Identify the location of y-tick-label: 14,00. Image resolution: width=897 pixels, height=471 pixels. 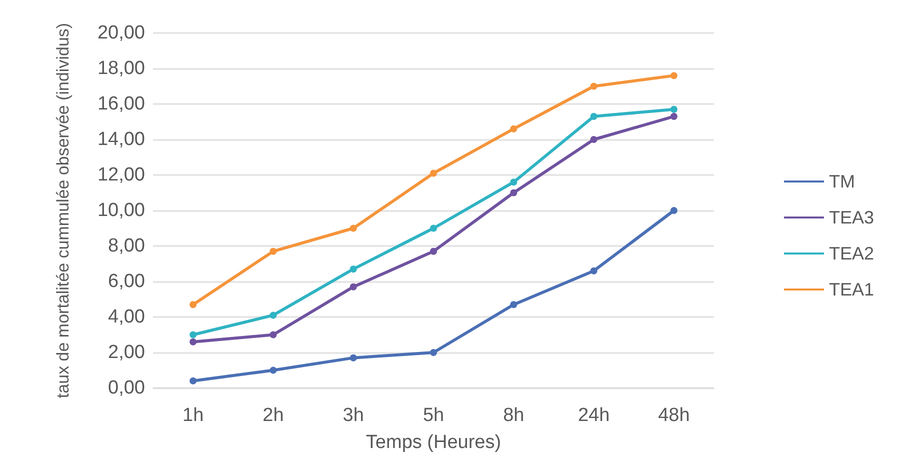
(121, 139).